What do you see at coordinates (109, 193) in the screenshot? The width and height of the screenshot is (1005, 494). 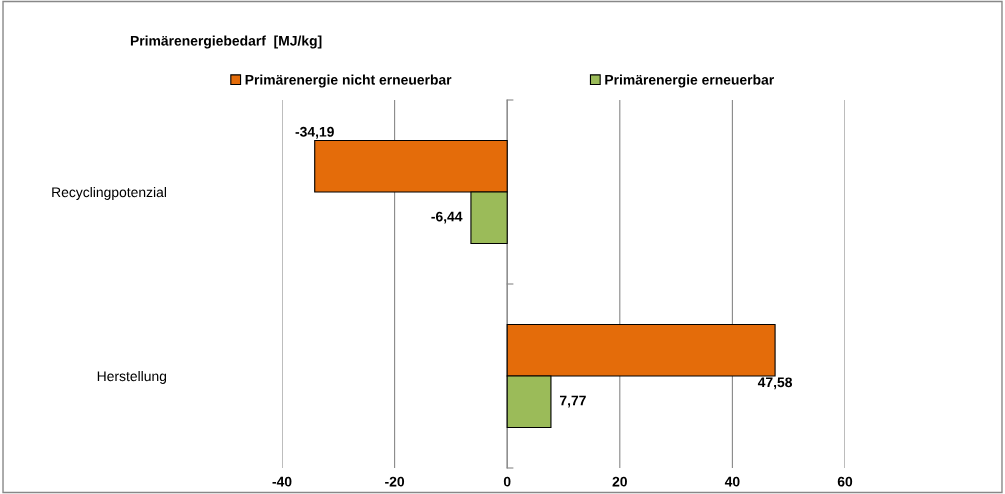 I see `y-tick-label: Recyclingpotenzial` at bounding box center [109, 193].